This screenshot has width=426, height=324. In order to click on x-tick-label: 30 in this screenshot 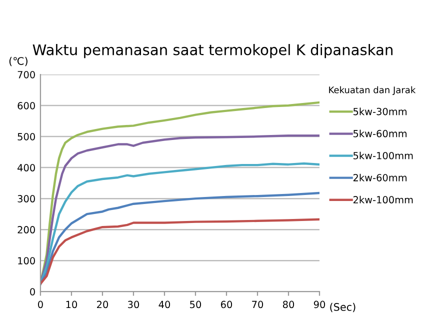, I will do `click(134, 304)`.